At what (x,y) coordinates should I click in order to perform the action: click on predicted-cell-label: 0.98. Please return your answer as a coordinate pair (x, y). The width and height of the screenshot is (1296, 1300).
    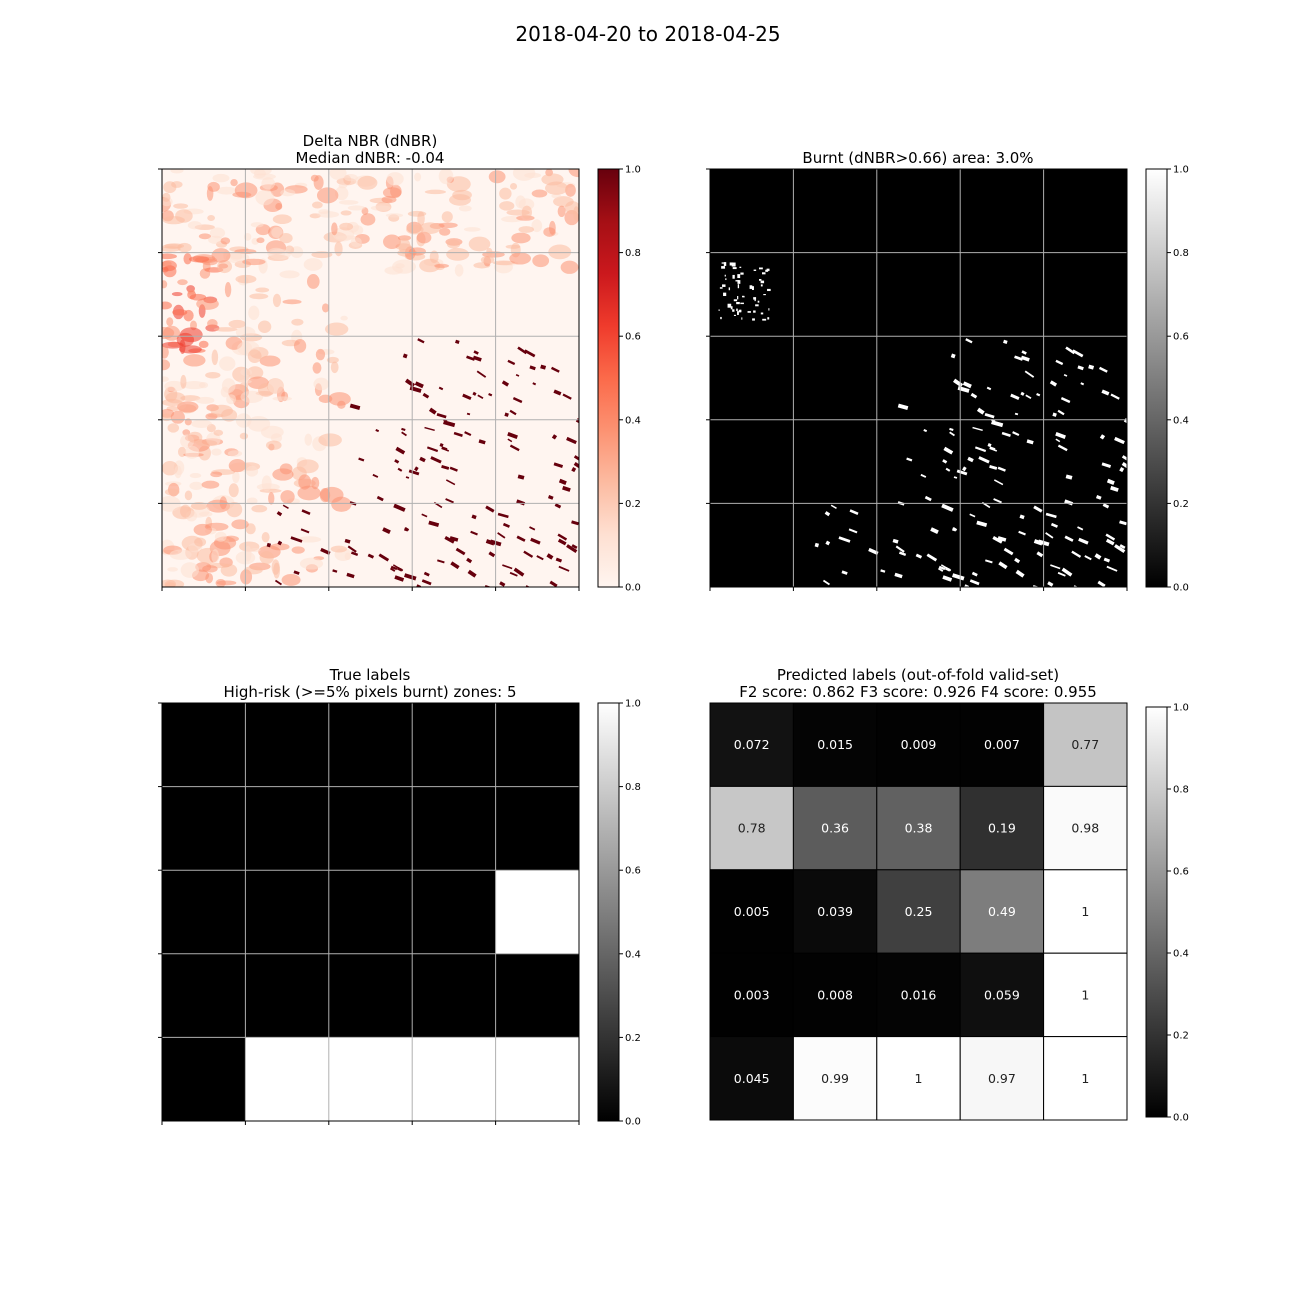
    Looking at the image, I should click on (1085, 828).